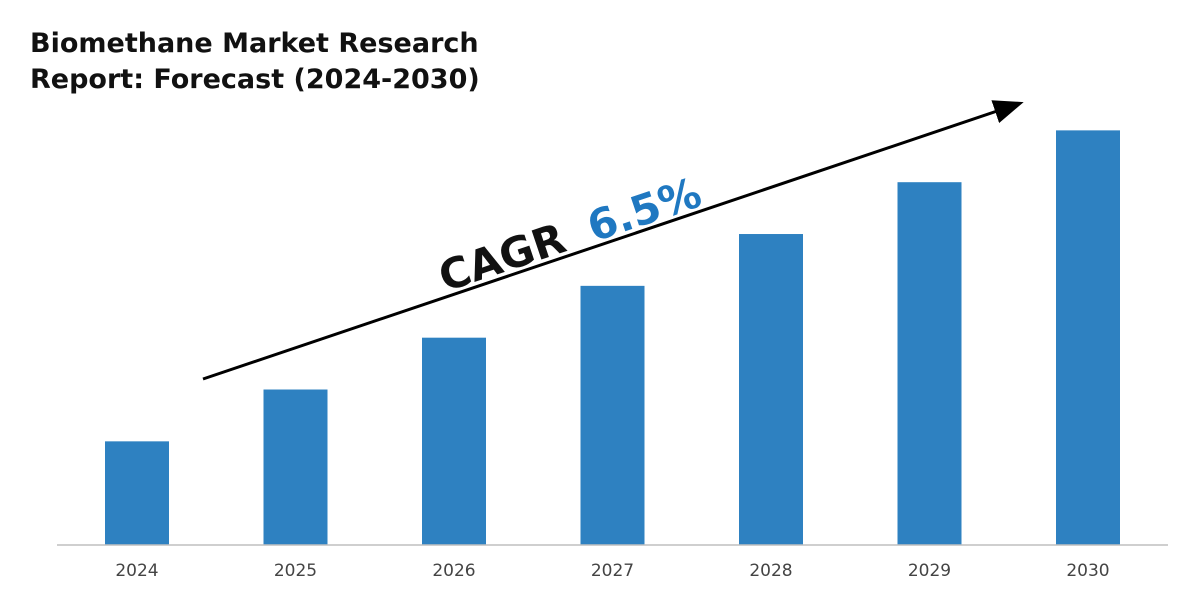  What do you see at coordinates (295, 467) in the screenshot?
I see `bar-2025` at bounding box center [295, 467].